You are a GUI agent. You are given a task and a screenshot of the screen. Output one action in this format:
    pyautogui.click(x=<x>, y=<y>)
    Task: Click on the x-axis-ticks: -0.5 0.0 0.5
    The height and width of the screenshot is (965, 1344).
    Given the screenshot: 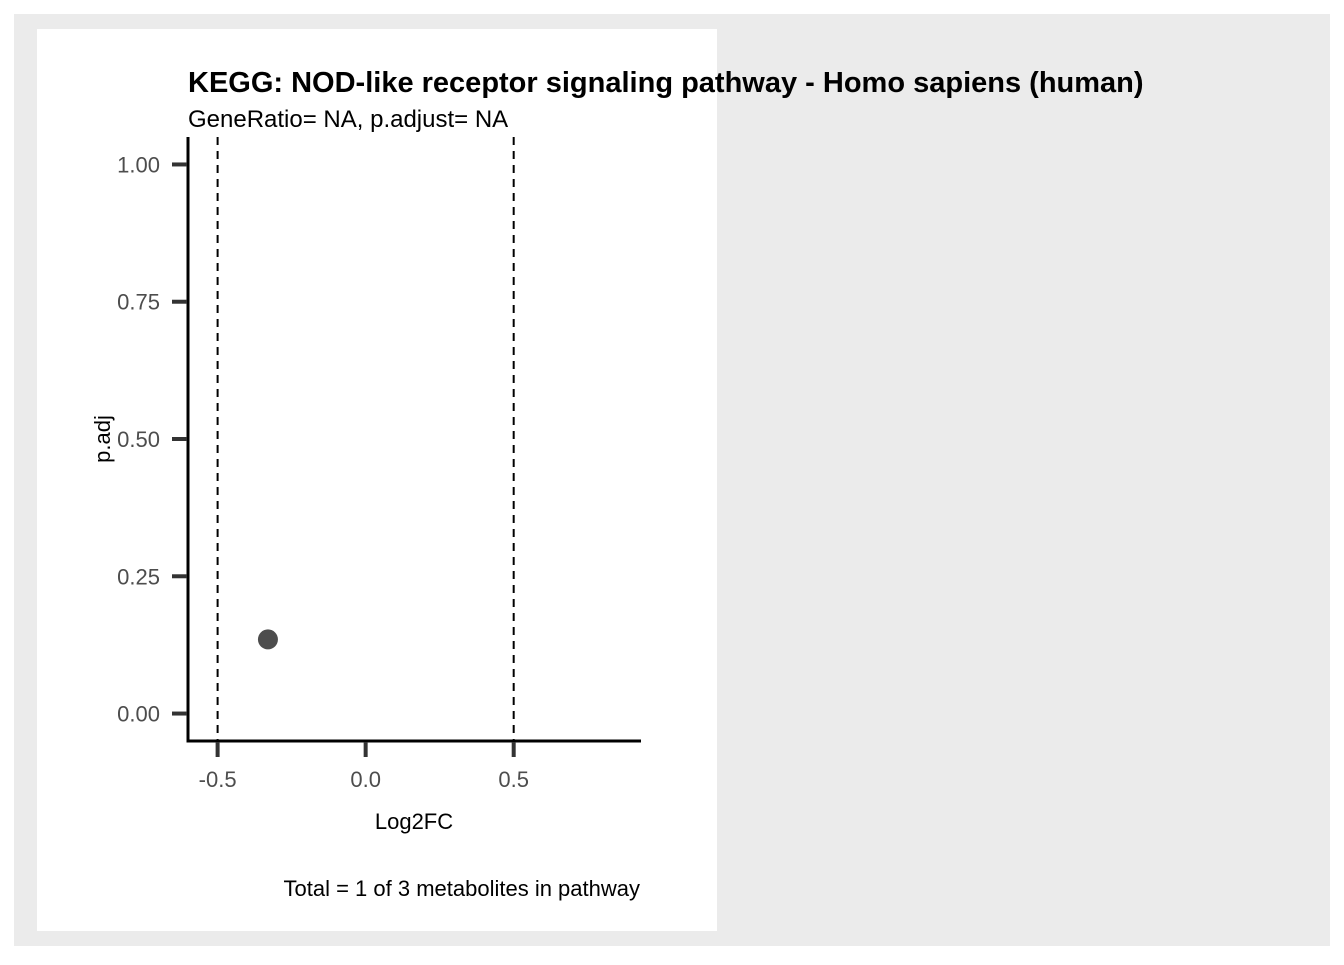 What is the action you would take?
    pyautogui.click(x=364, y=767)
    